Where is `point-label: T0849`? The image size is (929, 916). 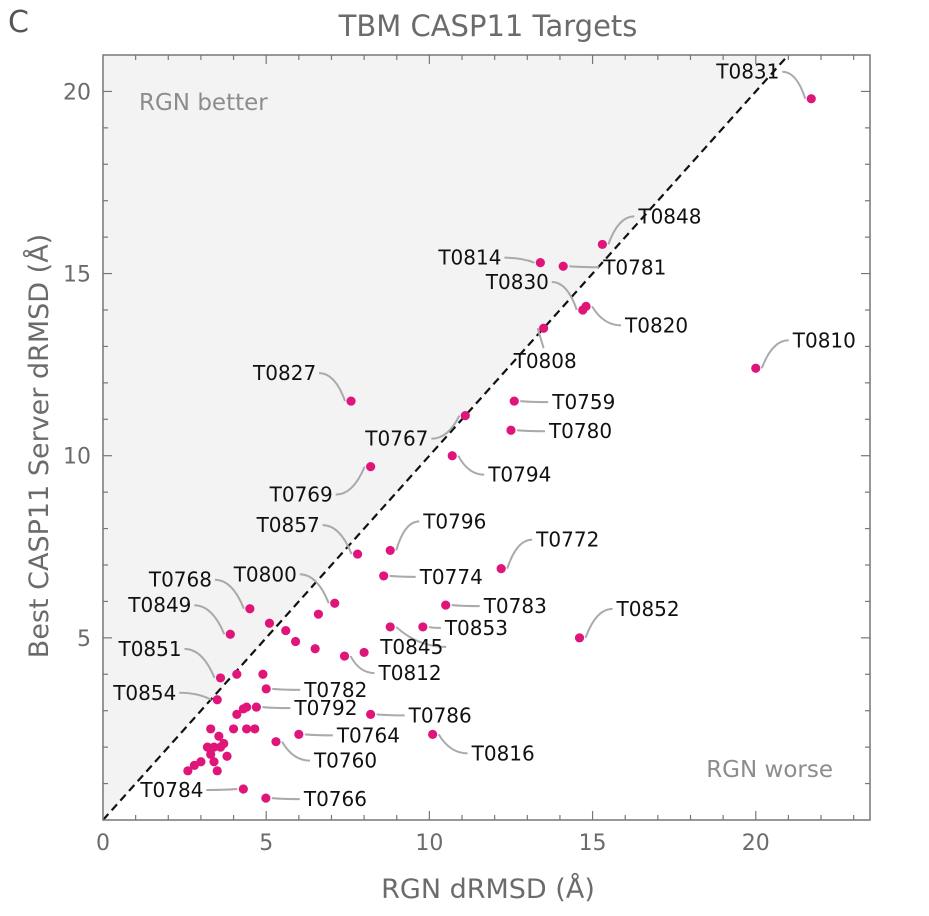
point-label: T0849 is located at coordinates (159, 605).